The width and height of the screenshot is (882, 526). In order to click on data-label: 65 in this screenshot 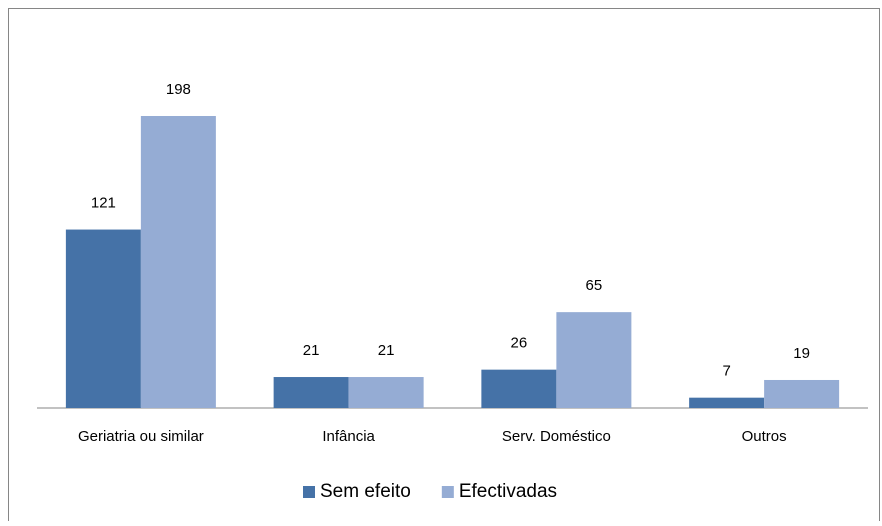, I will do `click(594, 285)`.